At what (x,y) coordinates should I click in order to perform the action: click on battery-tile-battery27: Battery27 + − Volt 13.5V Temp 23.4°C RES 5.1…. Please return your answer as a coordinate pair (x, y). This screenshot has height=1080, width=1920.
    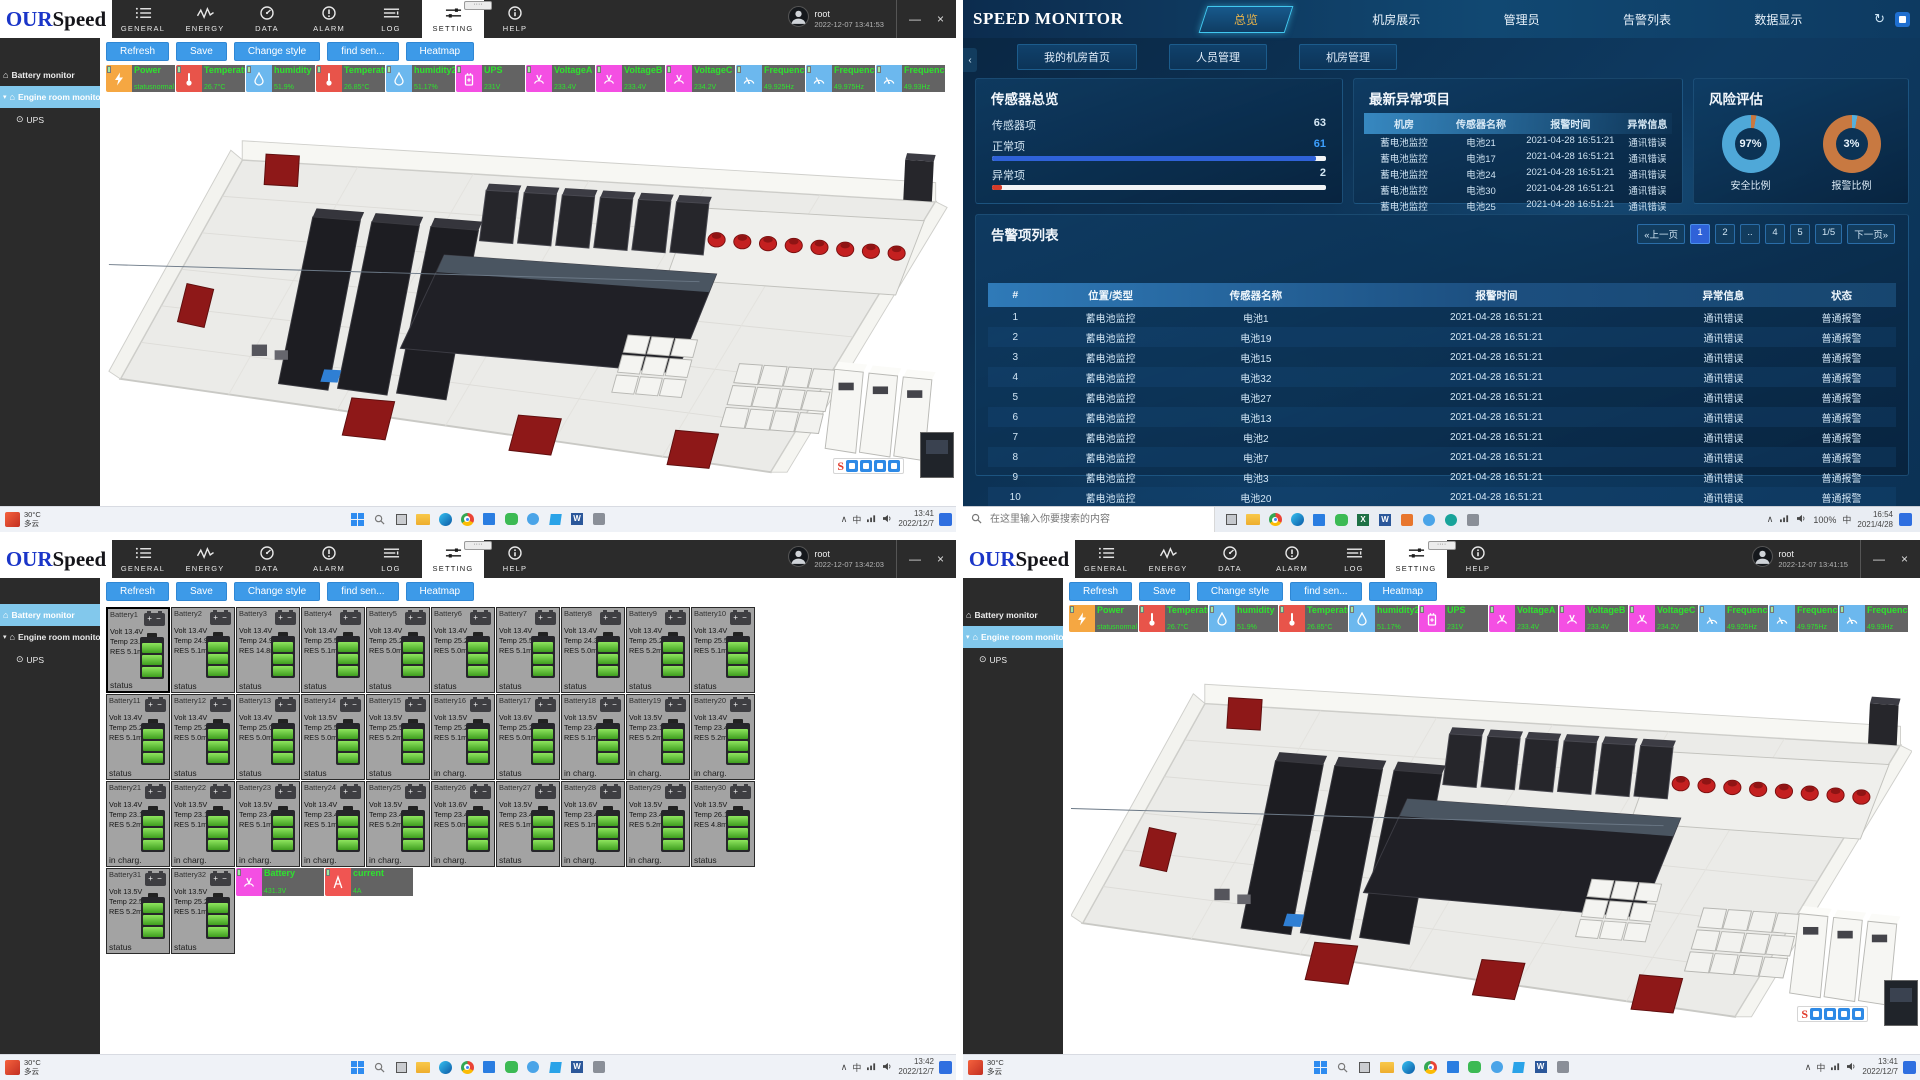
    Looking at the image, I should click on (528, 824).